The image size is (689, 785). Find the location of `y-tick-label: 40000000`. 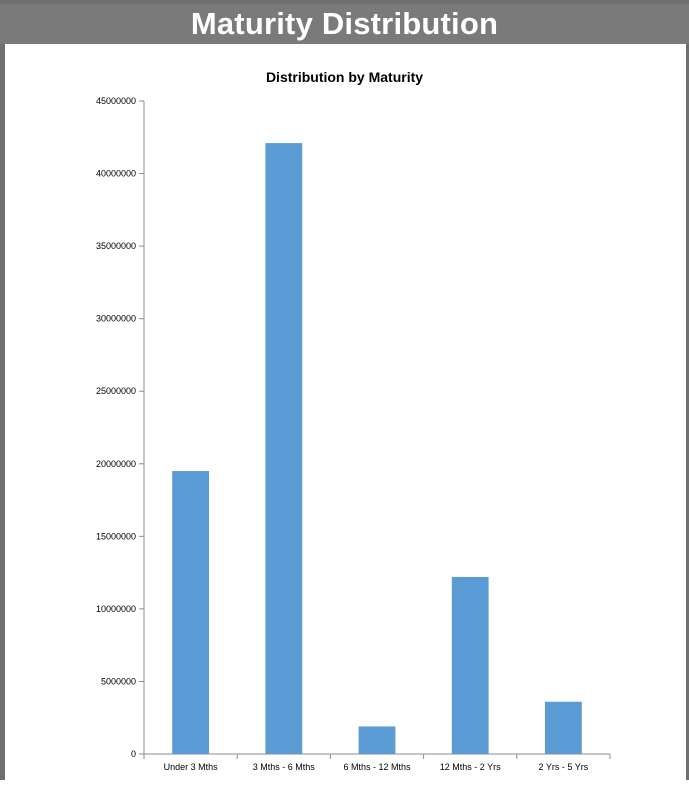

y-tick-label: 40000000 is located at coordinates (116, 174).